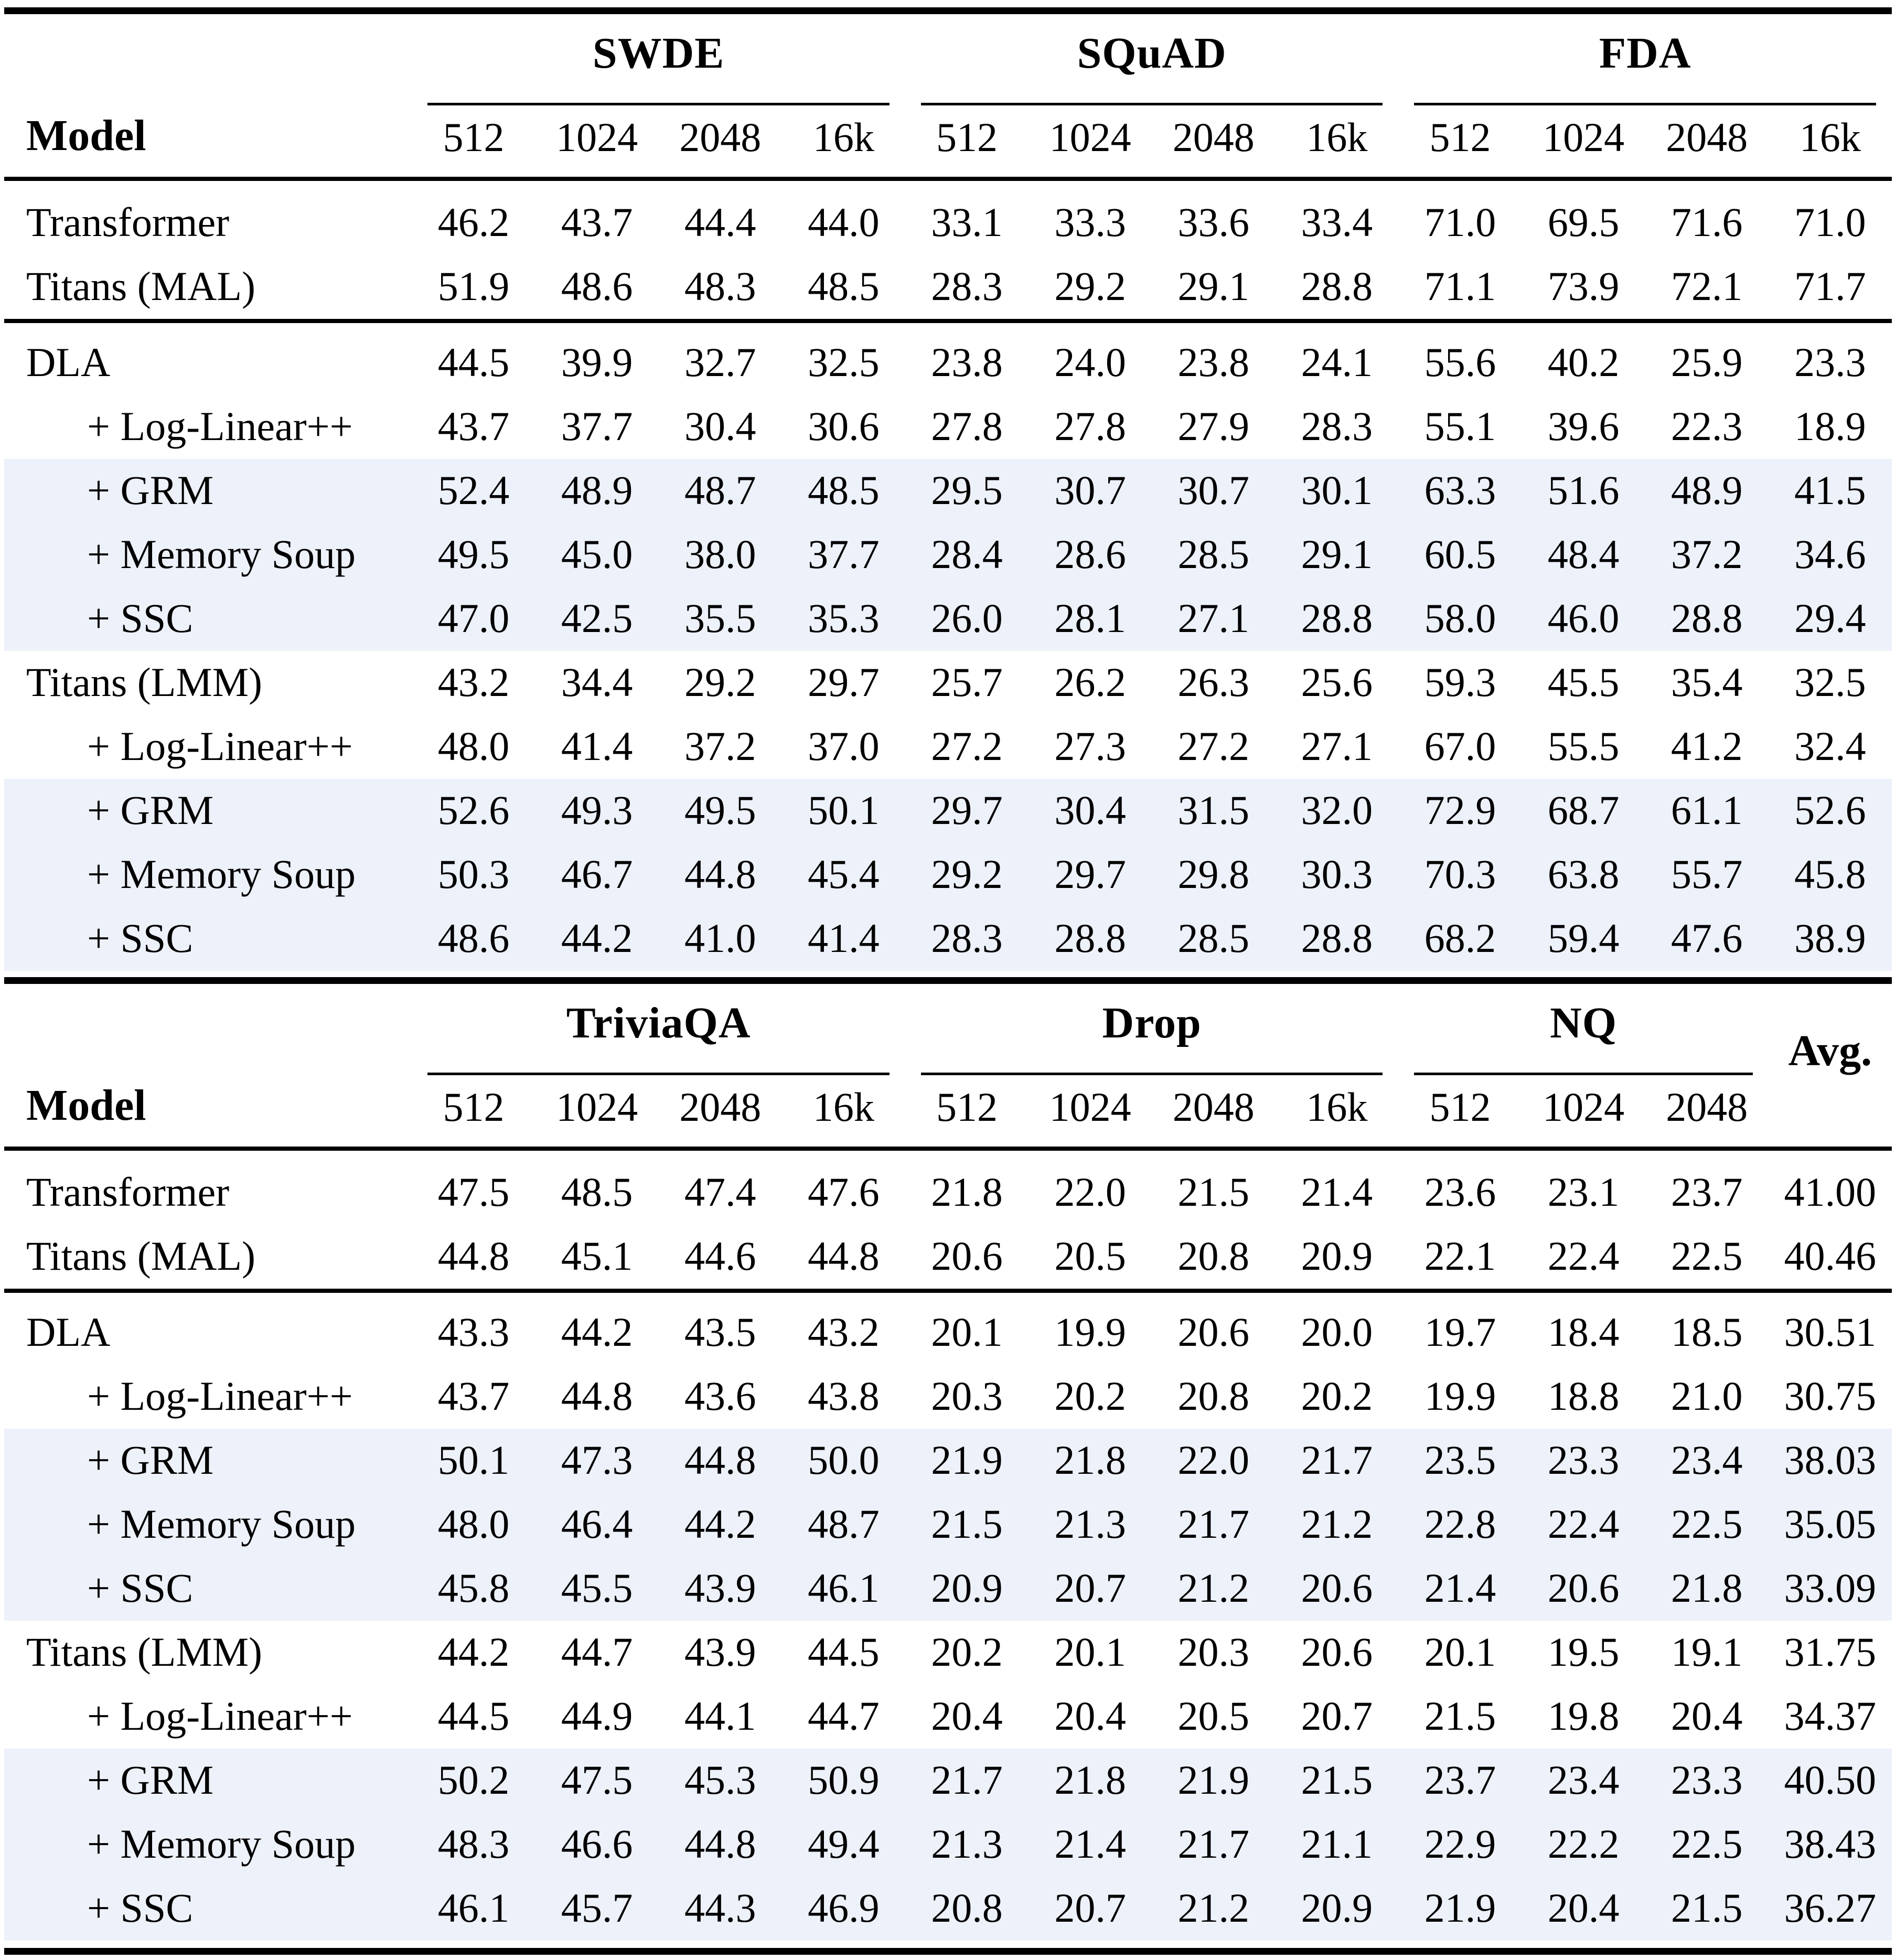  What do you see at coordinates (967, 938) in the screenshot?
I see `score-cell: 28.3` at bounding box center [967, 938].